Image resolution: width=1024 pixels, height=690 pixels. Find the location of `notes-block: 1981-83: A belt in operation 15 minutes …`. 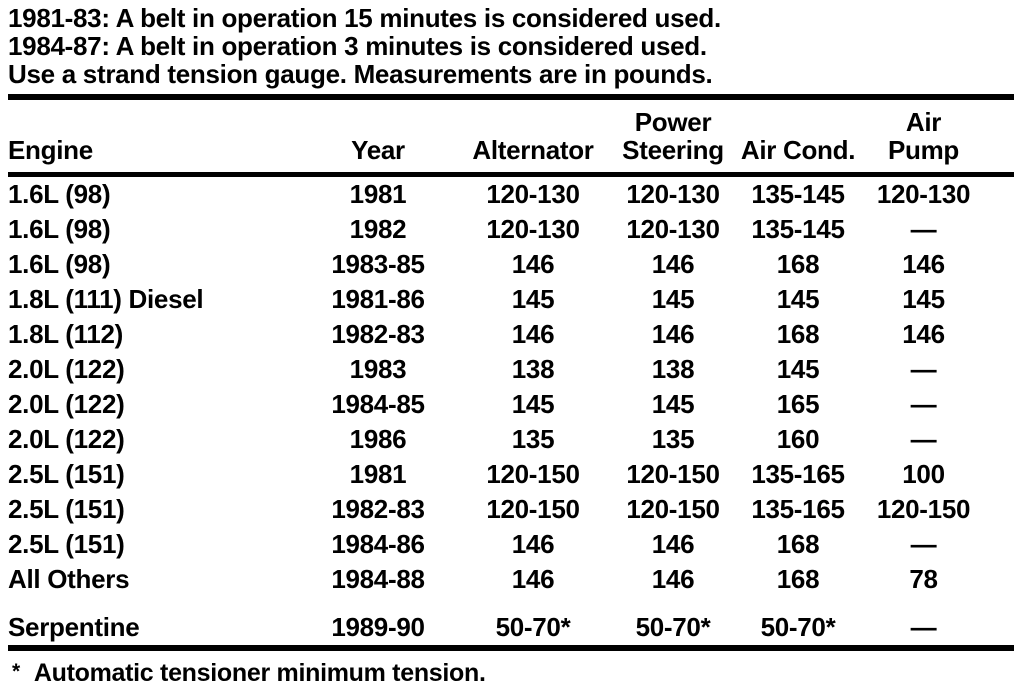

notes-block: 1981-83: A belt in operation 15 minutes … is located at coordinates (511, 46).